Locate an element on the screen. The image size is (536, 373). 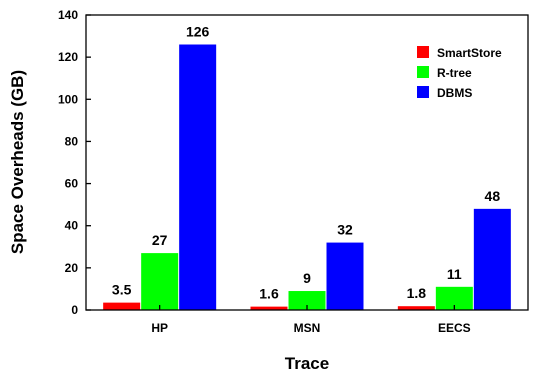
legend-swatch-dbms is located at coordinates (423, 92).